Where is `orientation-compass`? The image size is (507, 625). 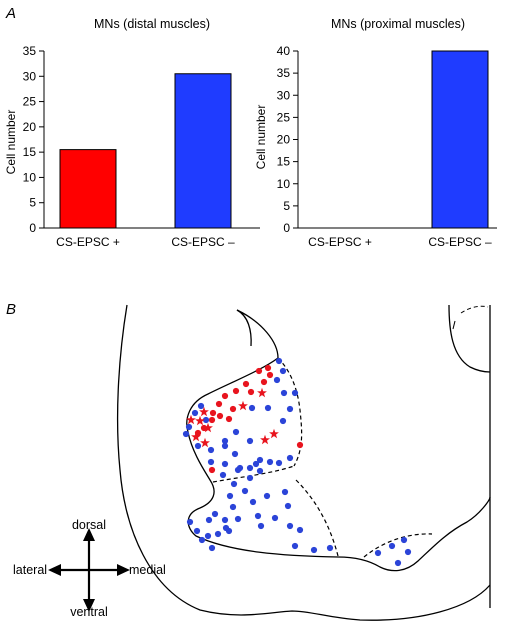
orientation-compass is located at coordinates (89, 570).